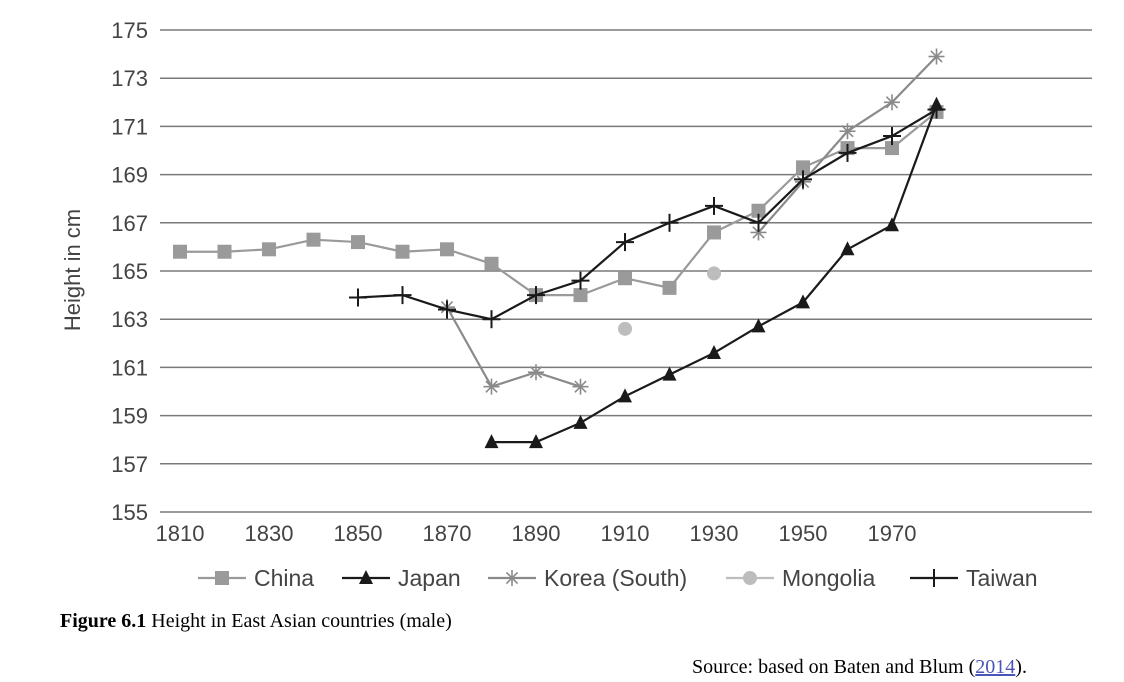 The image size is (1124, 682). Describe the element at coordinates (301, 621) in the screenshot. I see `figure-caption-text: Height in East Asian countries (male)` at that location.